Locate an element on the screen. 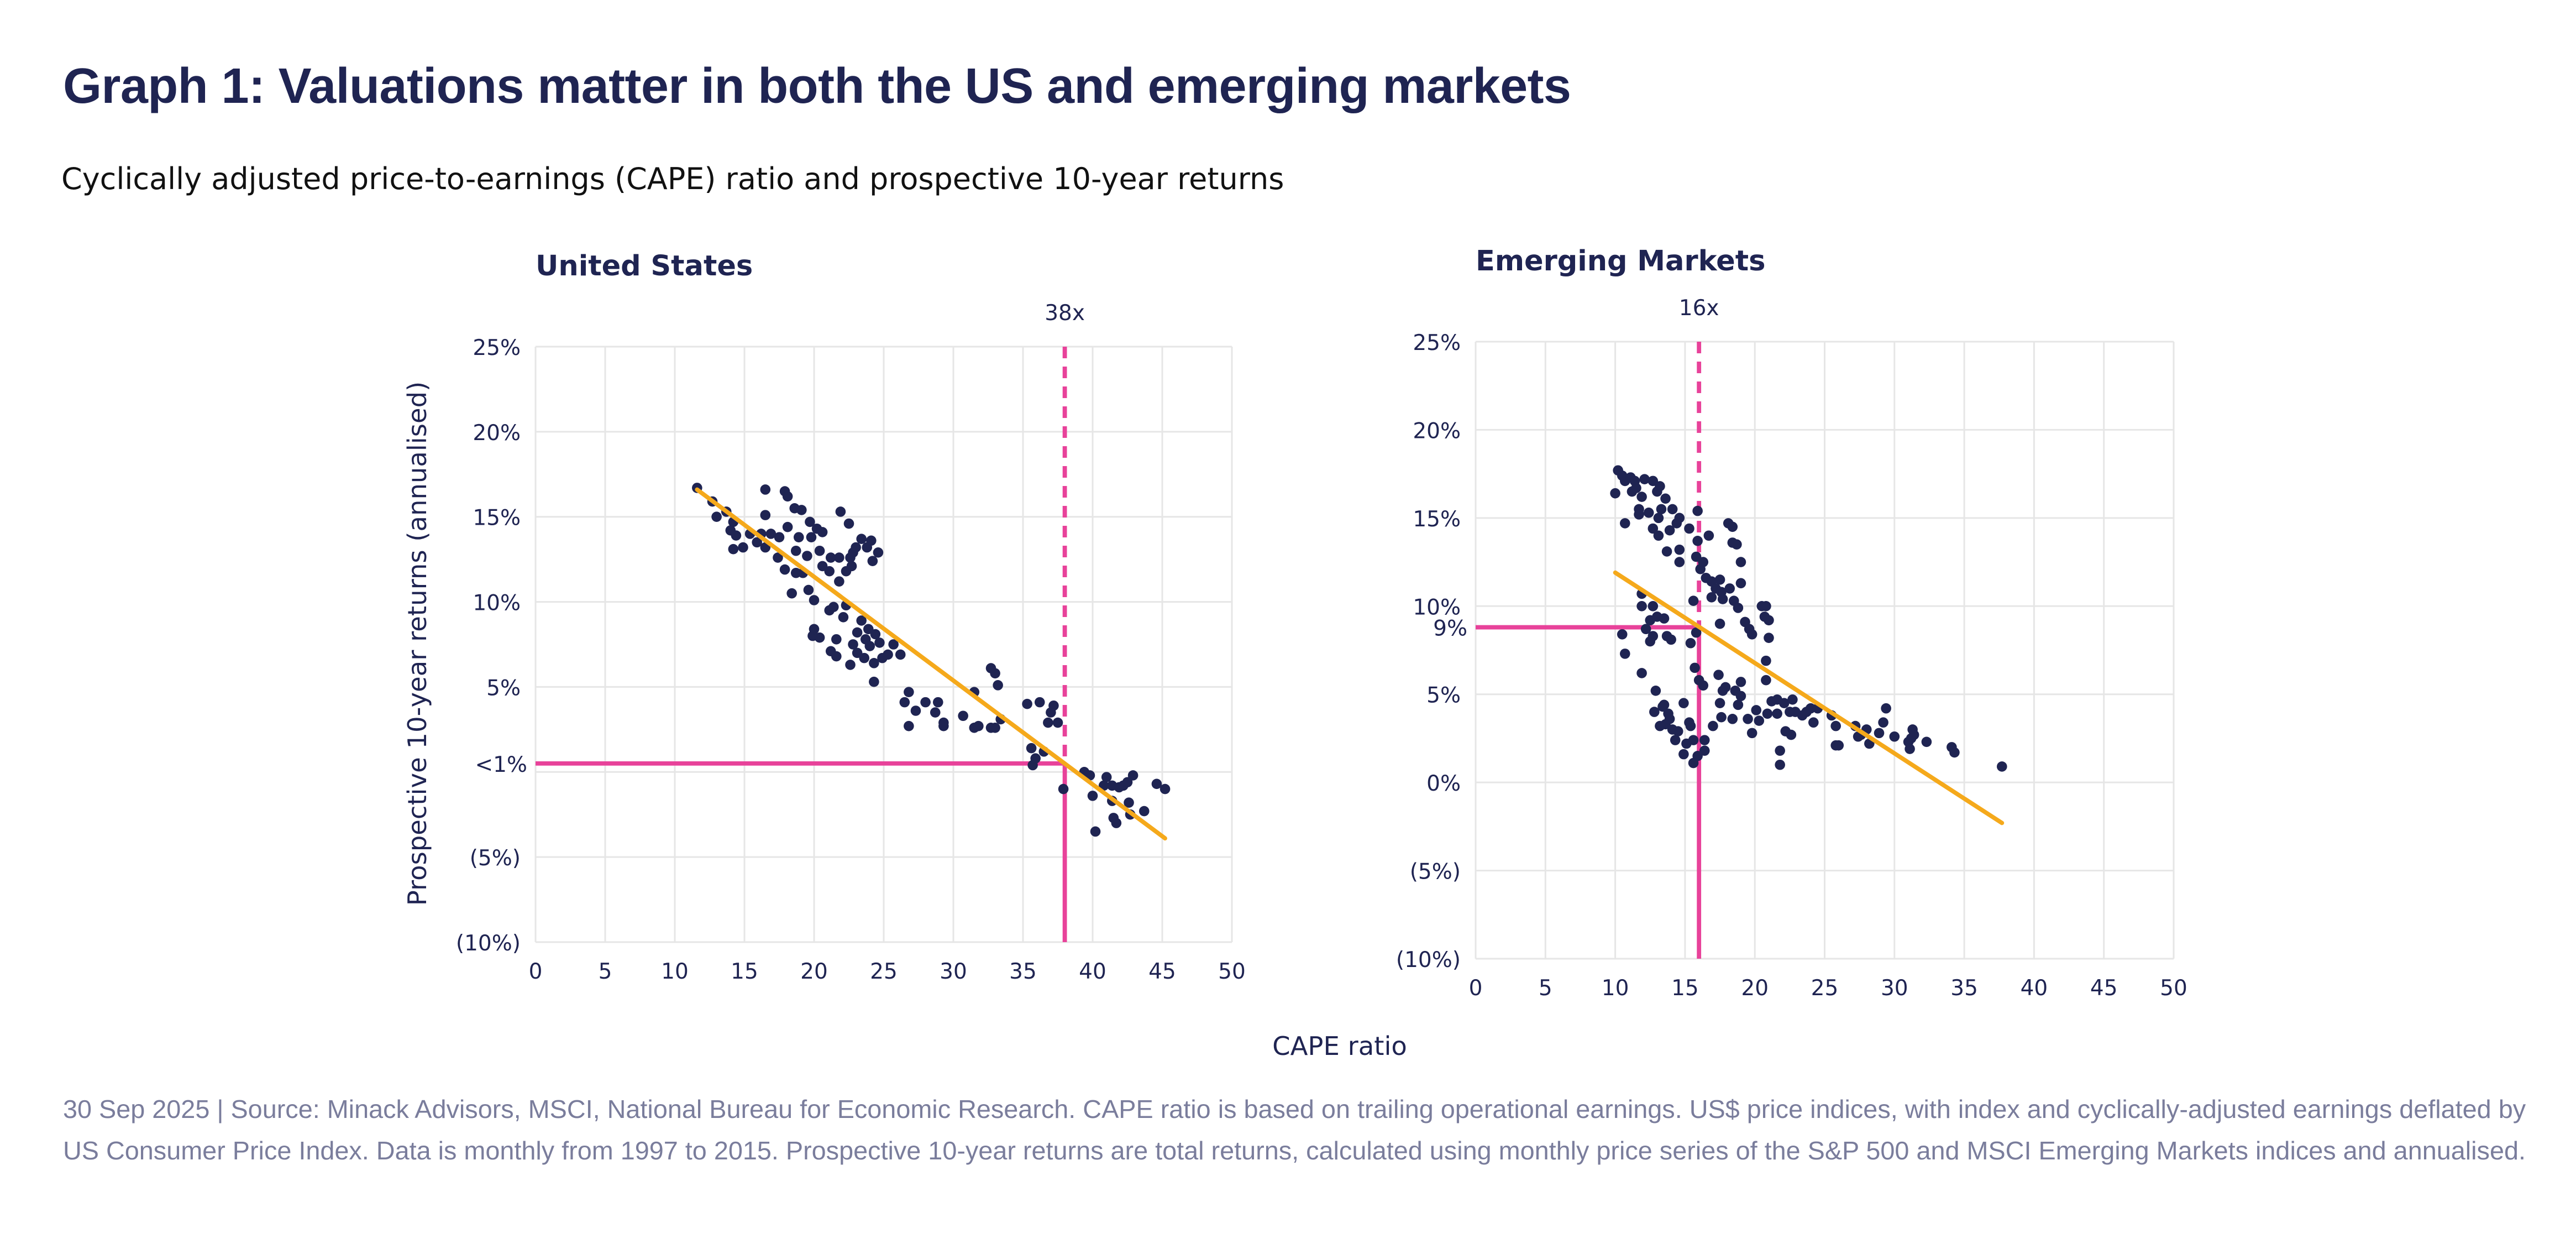  em-x-tick-label: 35 is located at coordinates (1964, 988).